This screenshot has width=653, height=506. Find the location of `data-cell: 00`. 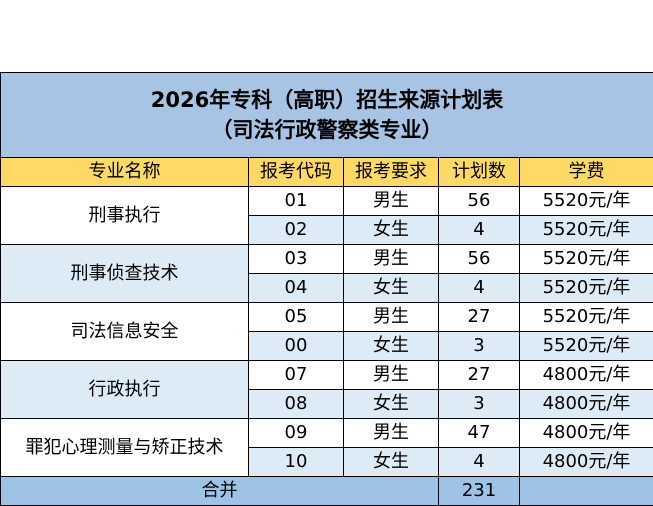

data-cell: 00 is located at coordinates (296, 346).